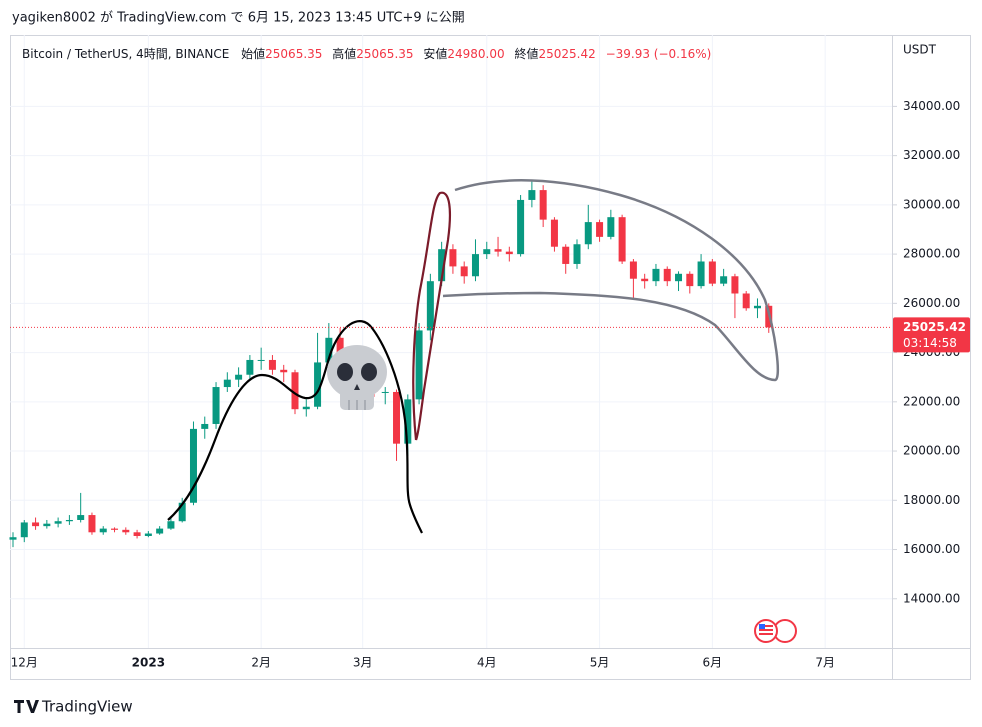  Describe the element at coordinates (934, 327) in the screenshot. I see `last-price-label: 25025.42` at that location.